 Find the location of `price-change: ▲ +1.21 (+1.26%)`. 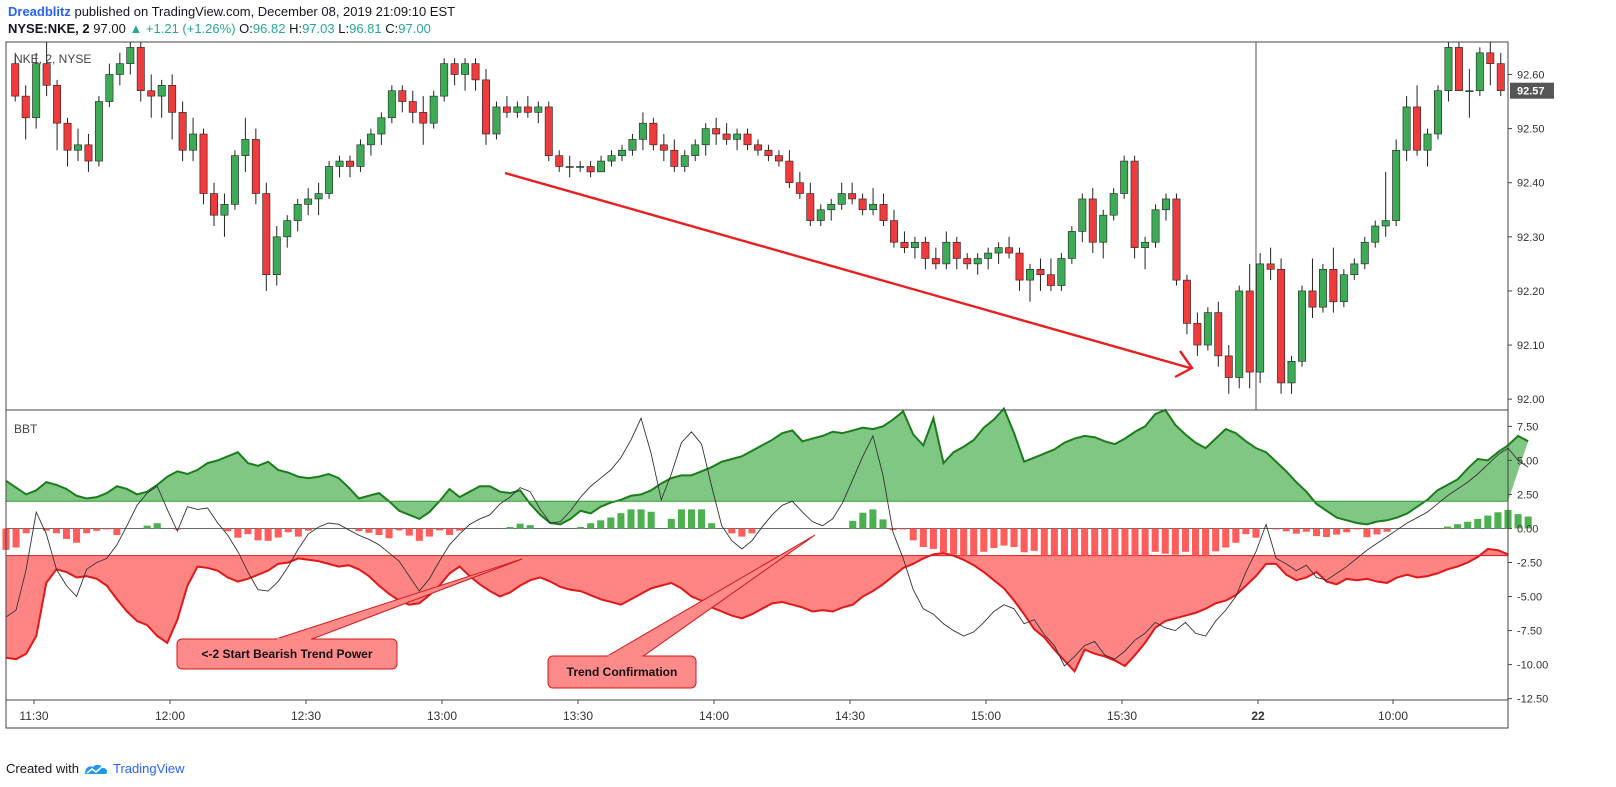

price-change: ▲ +1.21 (+1.26%) is located at coordinates (182, 28).